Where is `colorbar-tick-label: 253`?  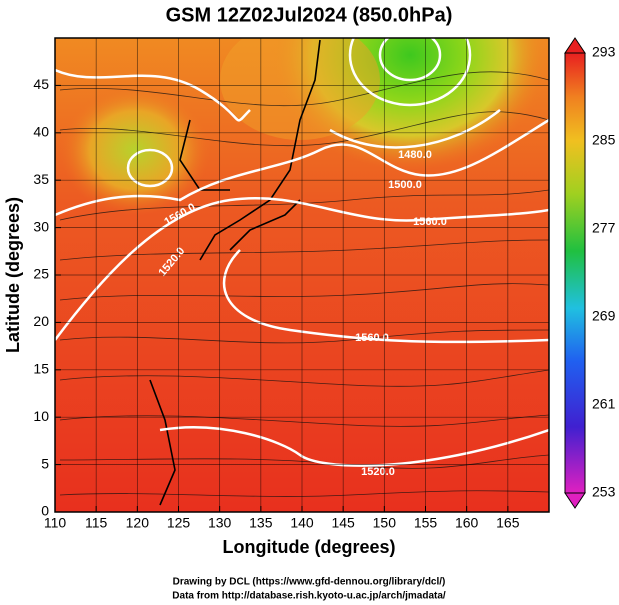 colorbar-tick-label: 253 is located at coordinates (604, 492).